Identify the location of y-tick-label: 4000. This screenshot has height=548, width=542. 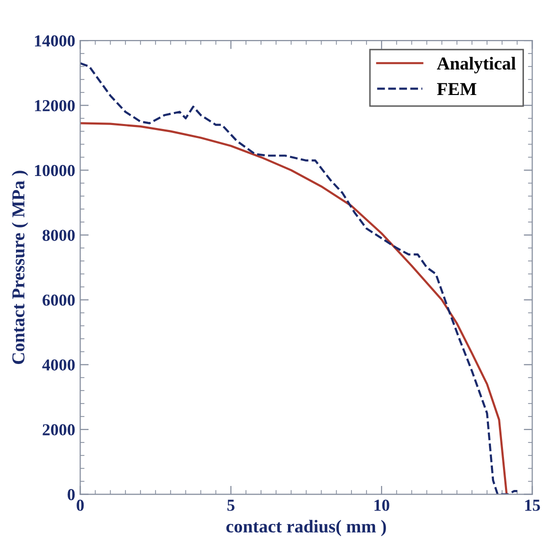
(58, 365).